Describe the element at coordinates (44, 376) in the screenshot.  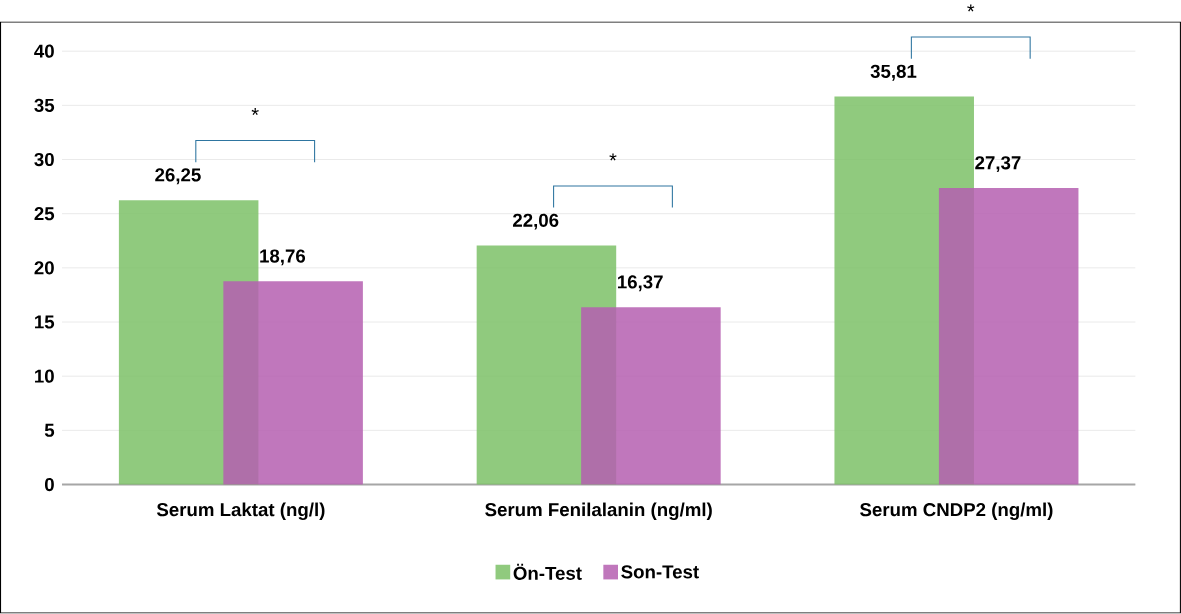
I see `y-tick-label: 10` at that location.